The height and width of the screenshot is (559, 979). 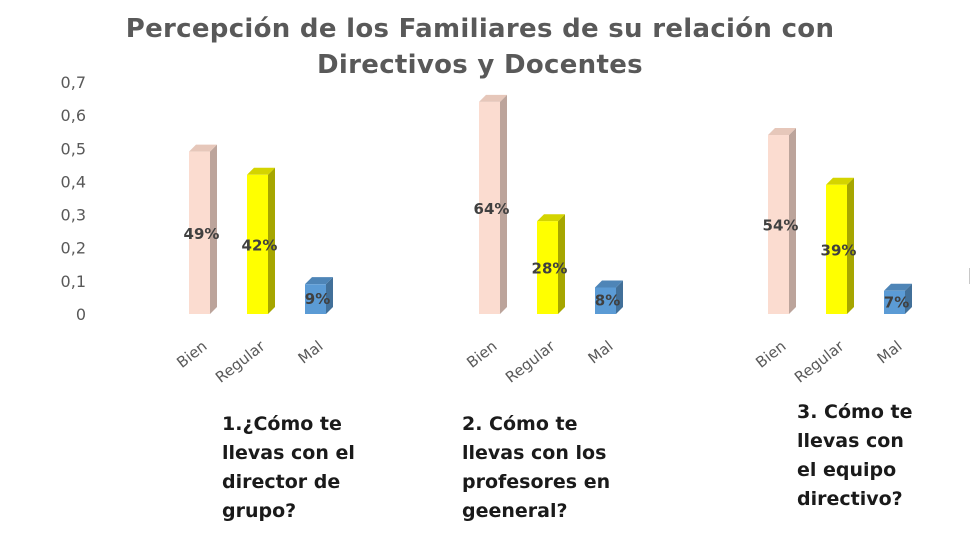 What do you see at coordinates (282, 424) in the screenshot?
I see `caption-1-line-1: 1.¿Cómo te` at bounding box center [282, 424].